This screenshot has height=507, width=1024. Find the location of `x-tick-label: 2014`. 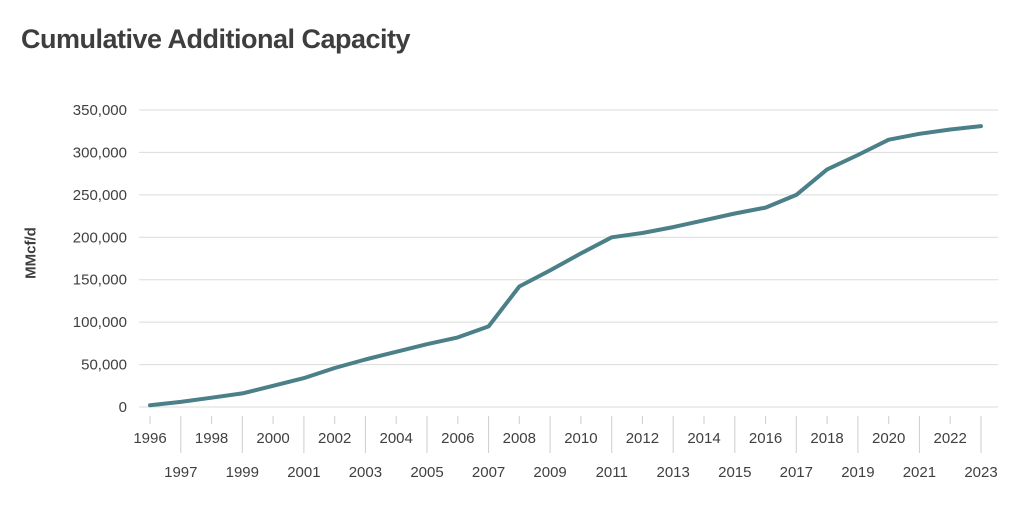

x-tick-label: 2014 is located at coordinates (703, 438).